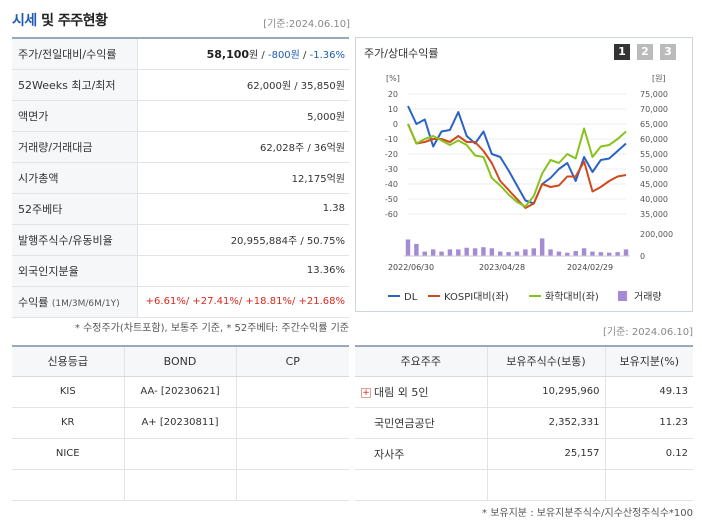  Describe the element at coordinates (75, 178) in the screenshot. I see `row-label: 시가총액` at that location.